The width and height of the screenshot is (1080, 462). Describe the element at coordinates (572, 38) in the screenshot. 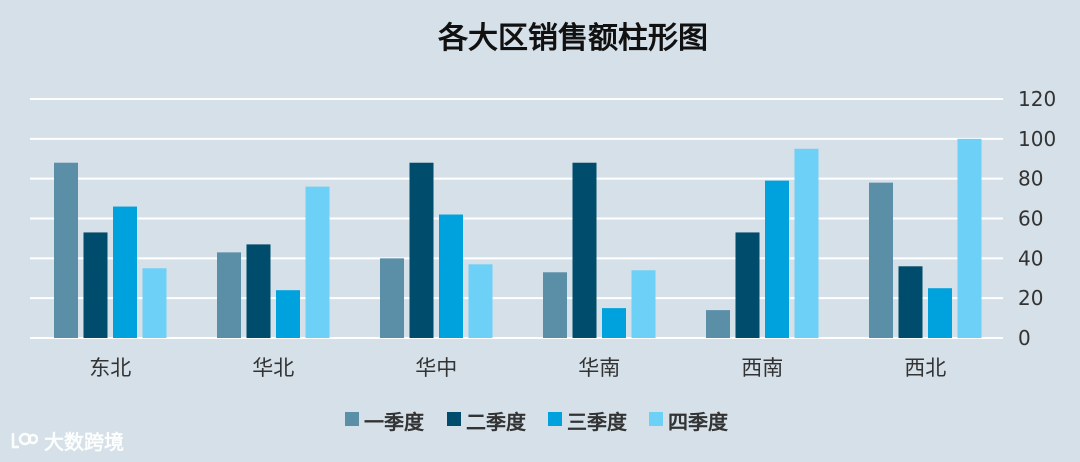

I see `chart-title: 各大区销售额柱形图` at that location.